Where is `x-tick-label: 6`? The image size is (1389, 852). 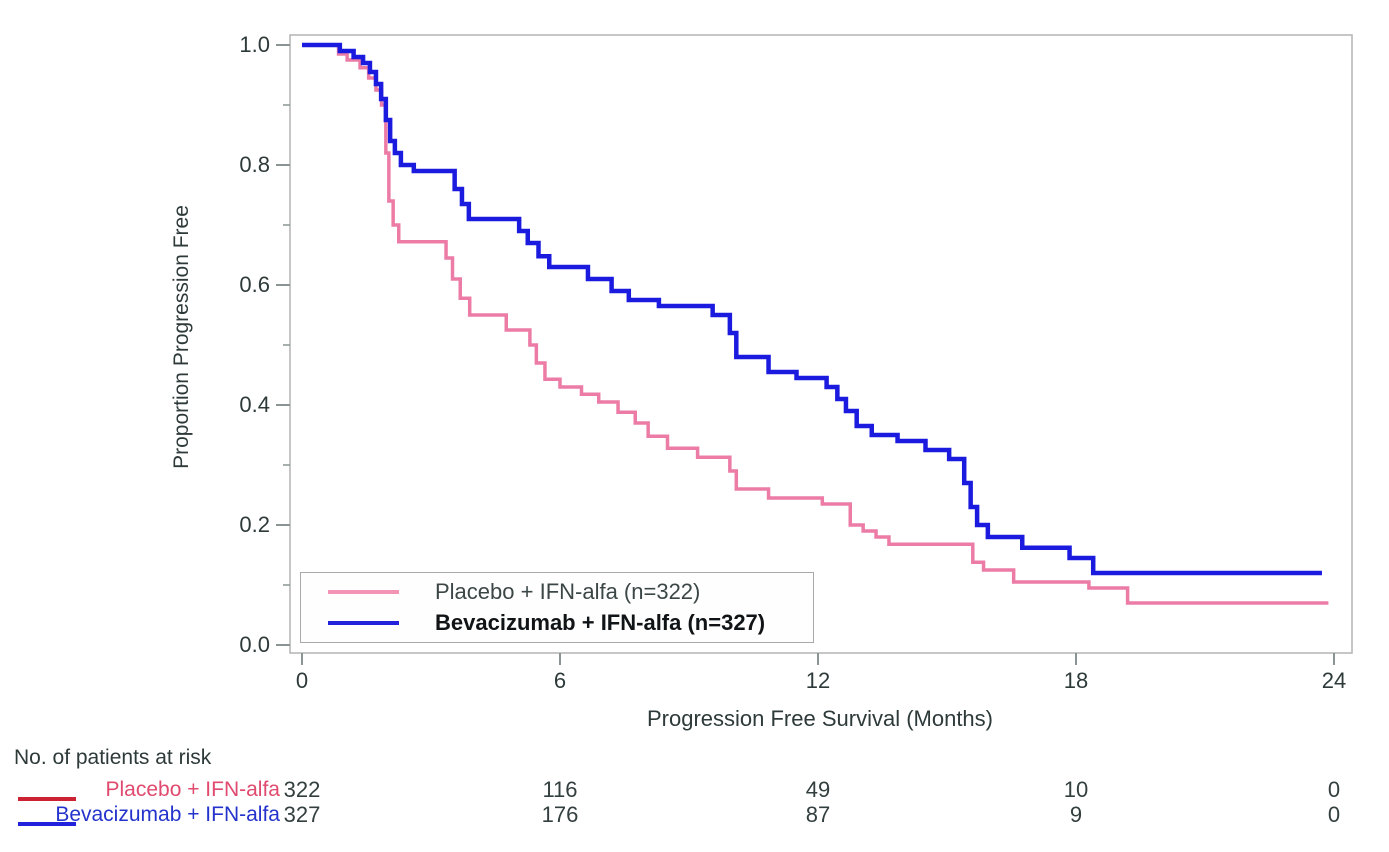
x-tick-label: 6 is located at coordinates (560, 680).